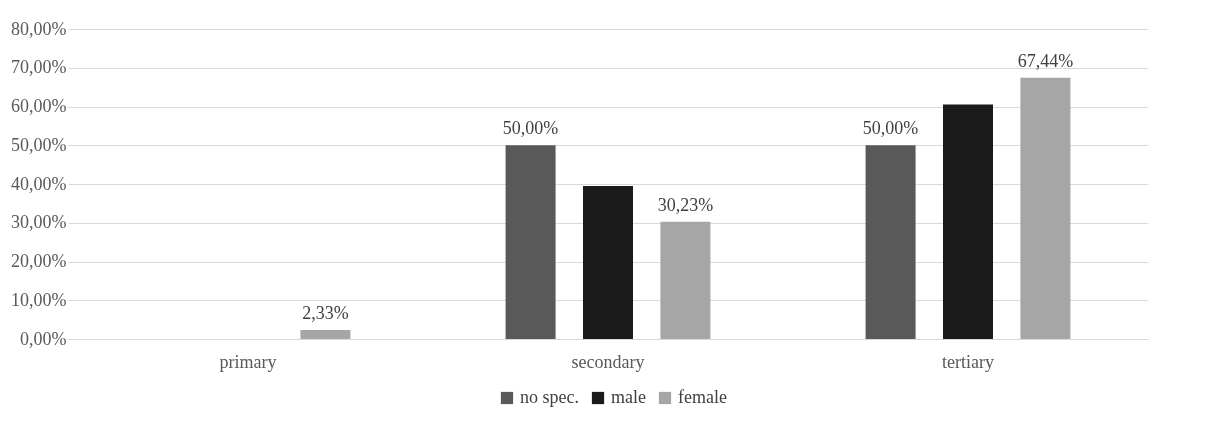 The image size is (1211, 441). Describe the element at coordinates (968, 361) in the screenshot. I see `x-tick-label: tertiary` at that location.